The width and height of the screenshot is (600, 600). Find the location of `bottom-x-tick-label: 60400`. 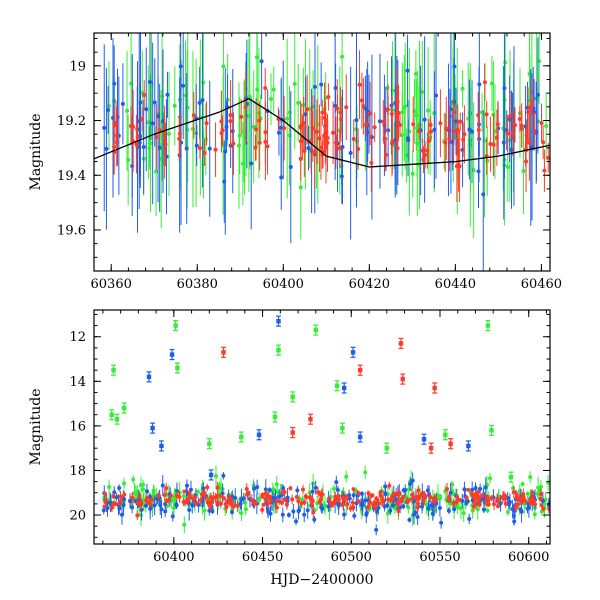

bottom-x-tick-label: 60400 is located at coordinates (173, 557).